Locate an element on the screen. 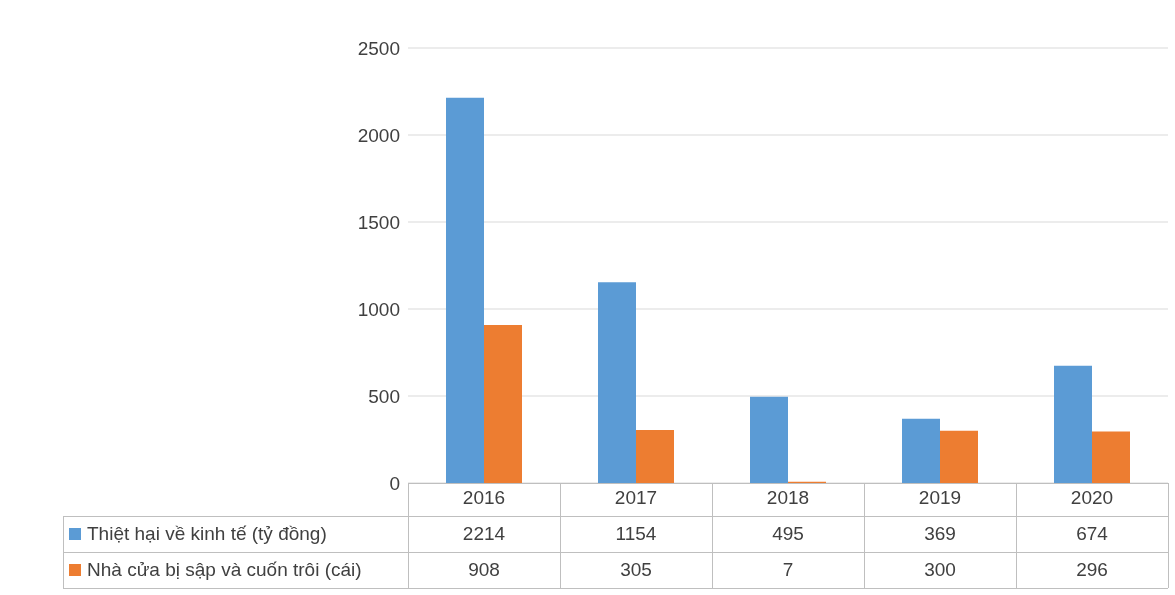  legend-label: Thiệt hại về kinh tế (tỷ đồng) is located at coordinates (207, 534).